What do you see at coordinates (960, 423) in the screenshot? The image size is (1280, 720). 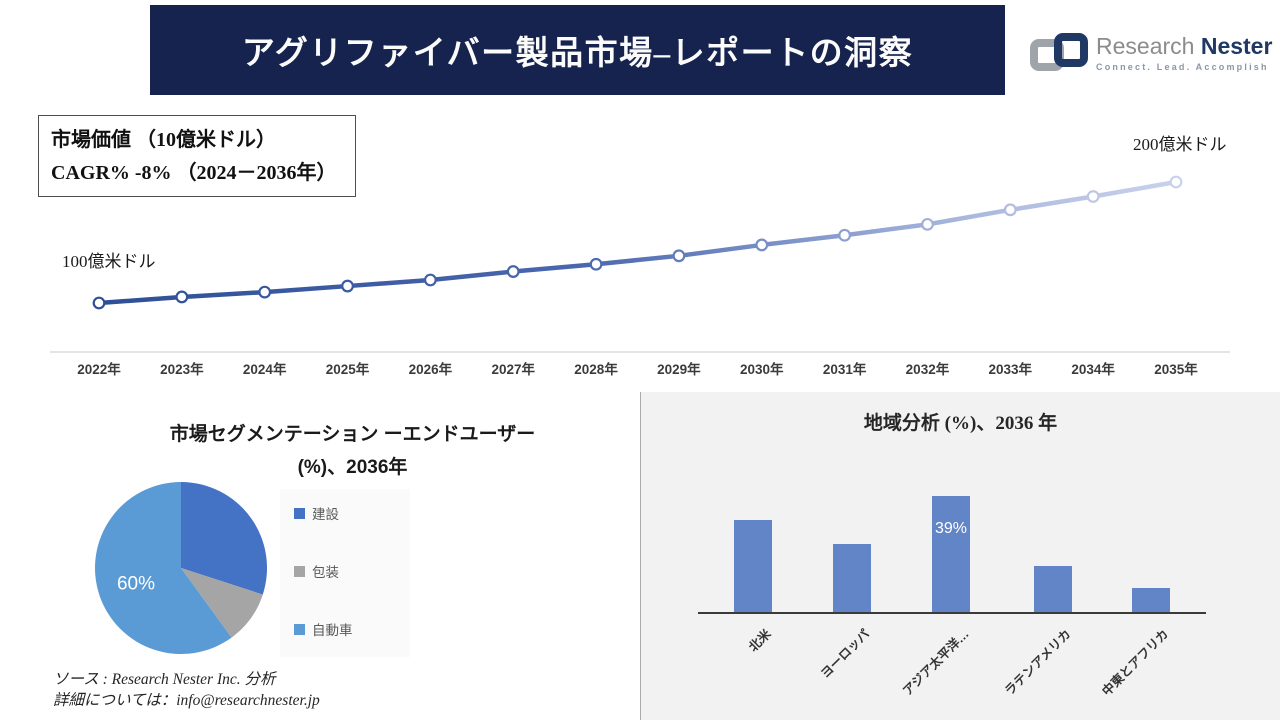 I see `bar-chart-title: 地域分析 (%)、2036 年` at bounding box center [960, 423].